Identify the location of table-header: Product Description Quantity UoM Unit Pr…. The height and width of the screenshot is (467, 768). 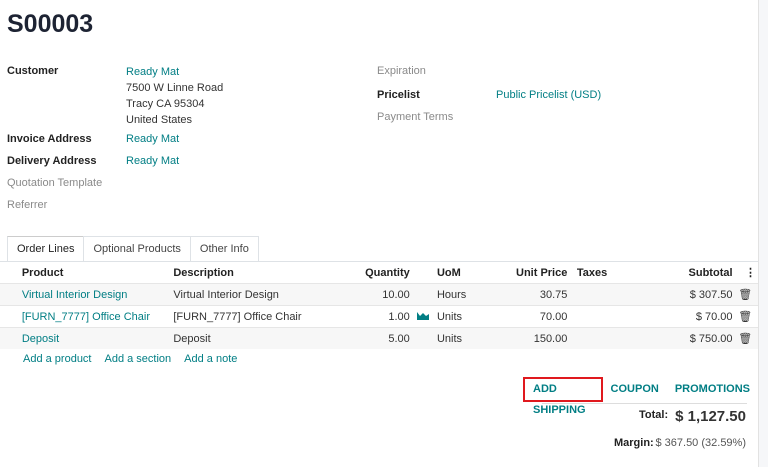
(379, 273).